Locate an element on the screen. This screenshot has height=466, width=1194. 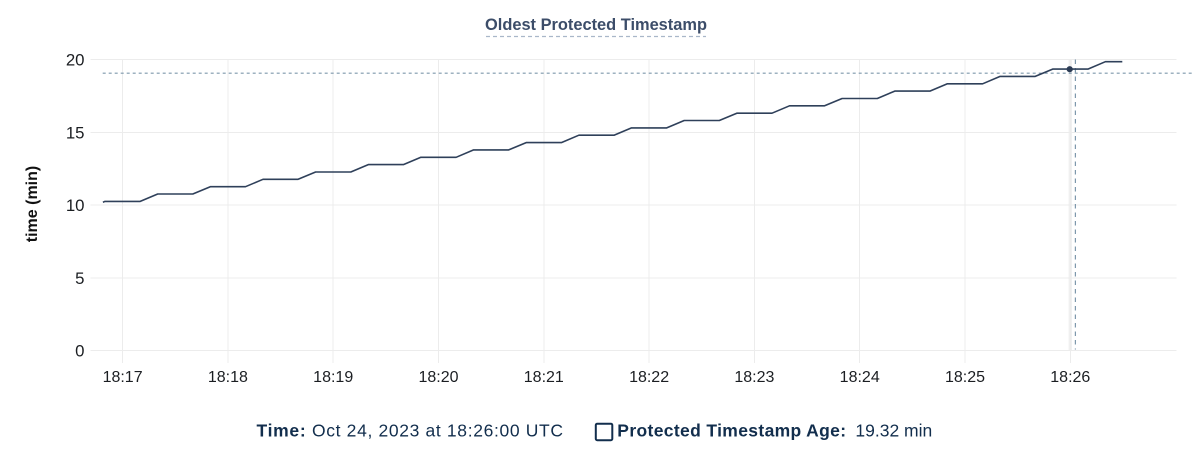
svg-text: Time: is located at coordinates (282, 430).